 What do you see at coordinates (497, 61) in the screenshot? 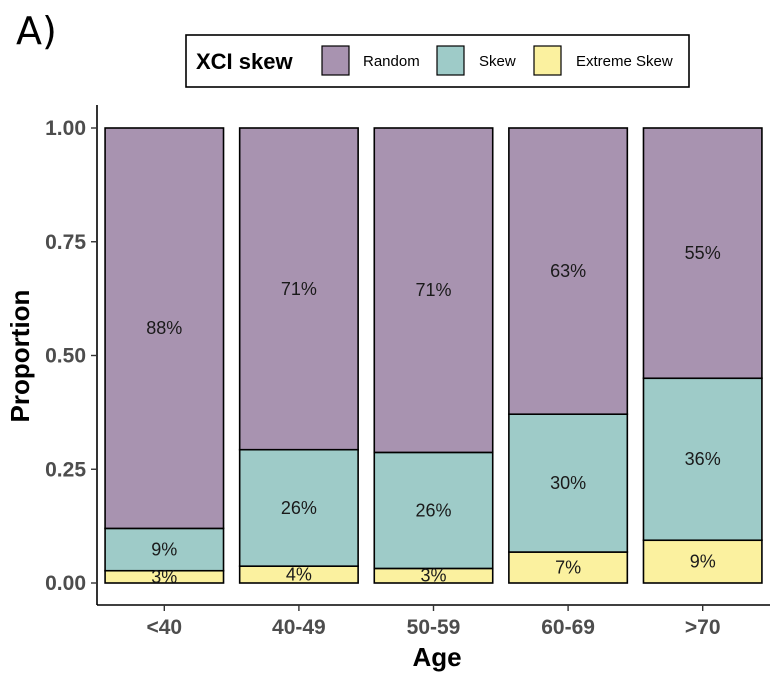
I see `legend-label-skew: Skew` at bounding box center [497, 61].